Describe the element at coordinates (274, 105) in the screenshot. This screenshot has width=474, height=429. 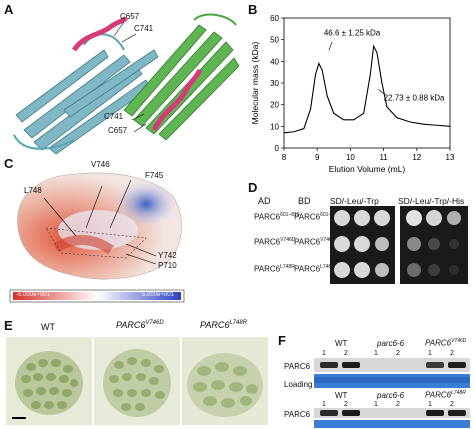
I see `y-tick-label: 20` at that location.